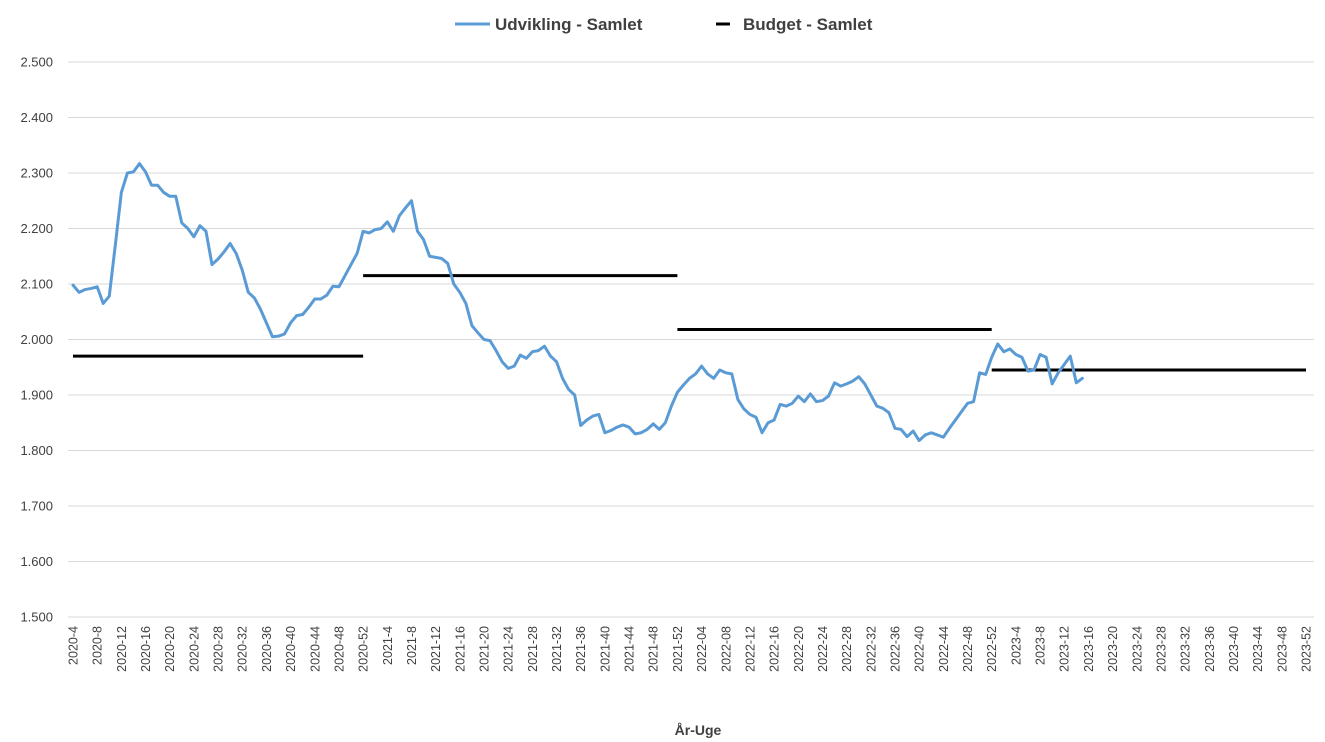  Describe the element at coordinates (750, 649) in the screenshot. I see `x-tick-label: 2022-12` at that location.